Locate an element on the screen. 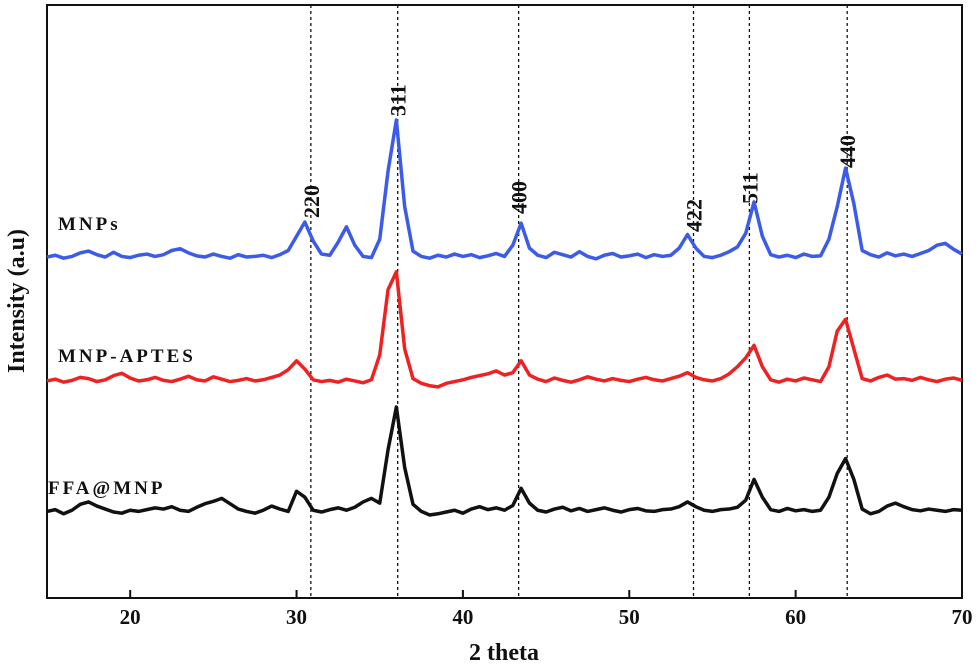 Image resolution: width=980 pixels, height=668 pixels. x-tick-label: 70 is located at coordinates (962, 617).